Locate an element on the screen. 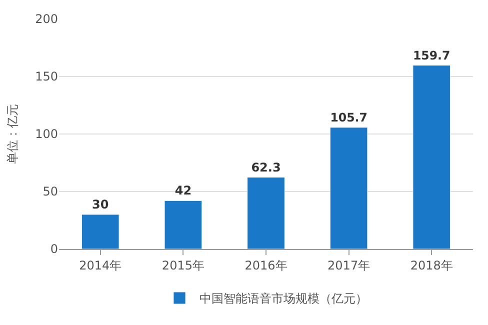 This screenshot has height=325, width=488. data-label: 42 is located at coordinates (183, 191).